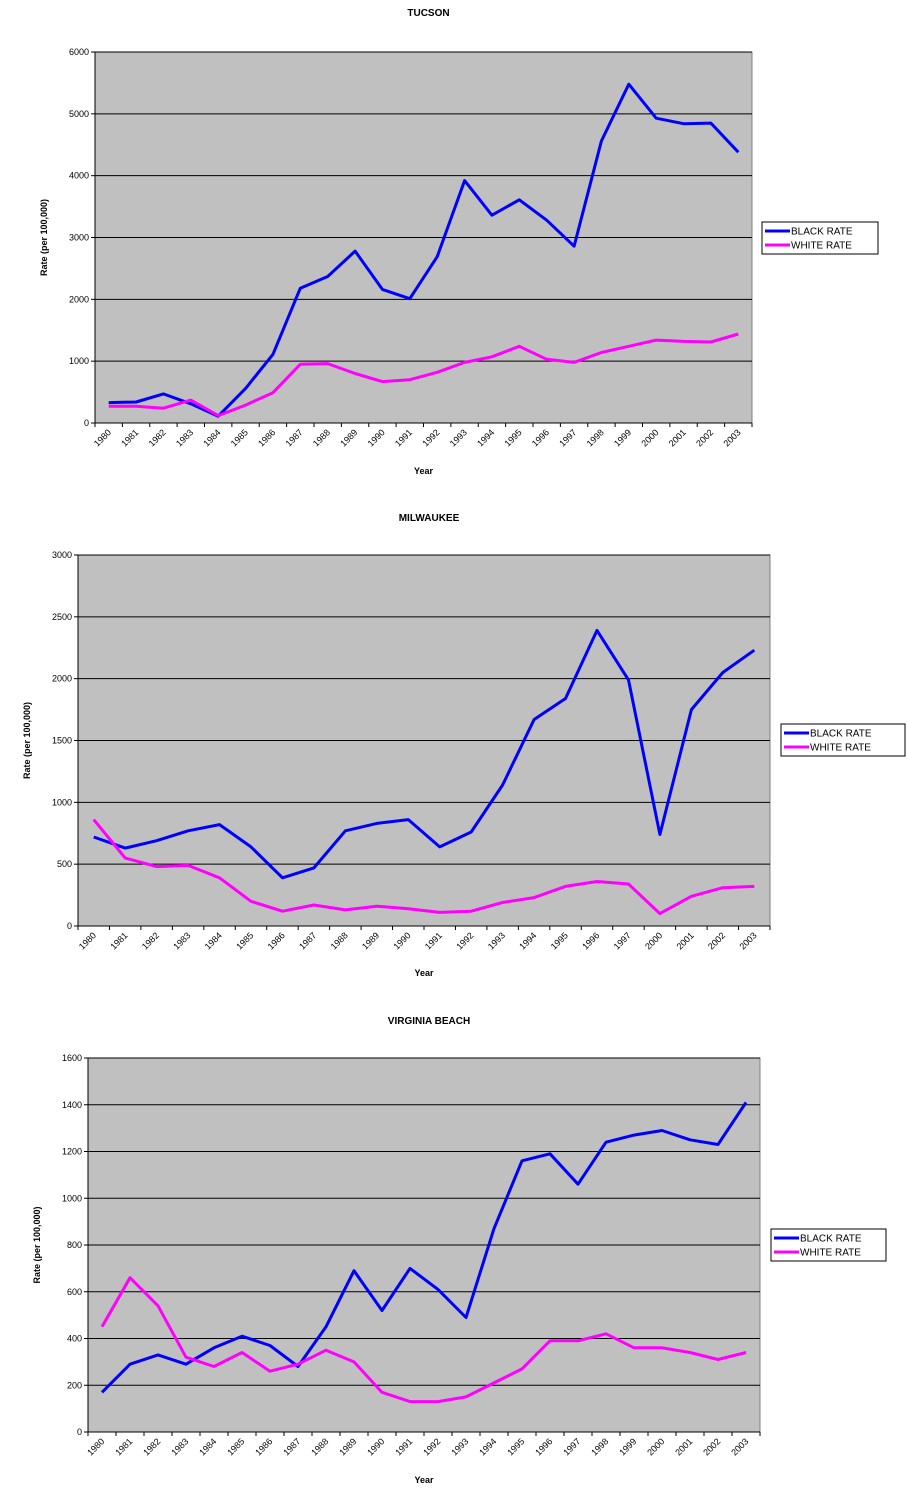 This screenshot has height=1493, width=907. I want to click on y-tick-label: 1400, so click(72, 1105).